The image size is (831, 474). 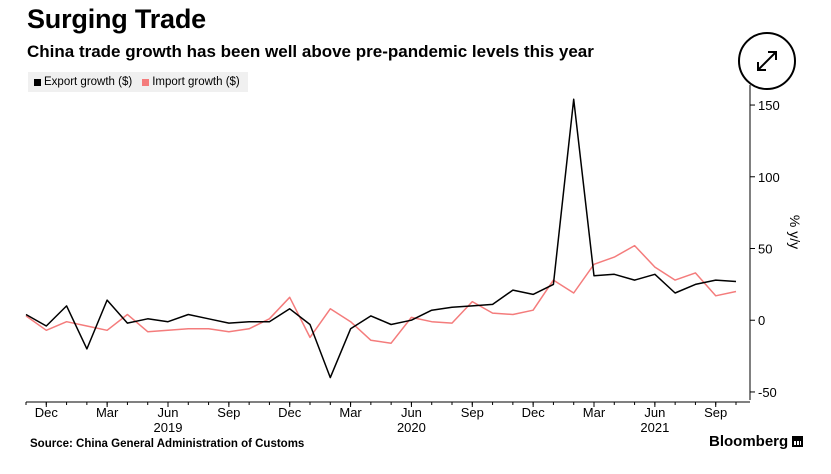 What do you see at coordinates (88, 82) in the screenshot?
I see `legend-label-export: Export growth ($)` at bounding box center [88, 82].